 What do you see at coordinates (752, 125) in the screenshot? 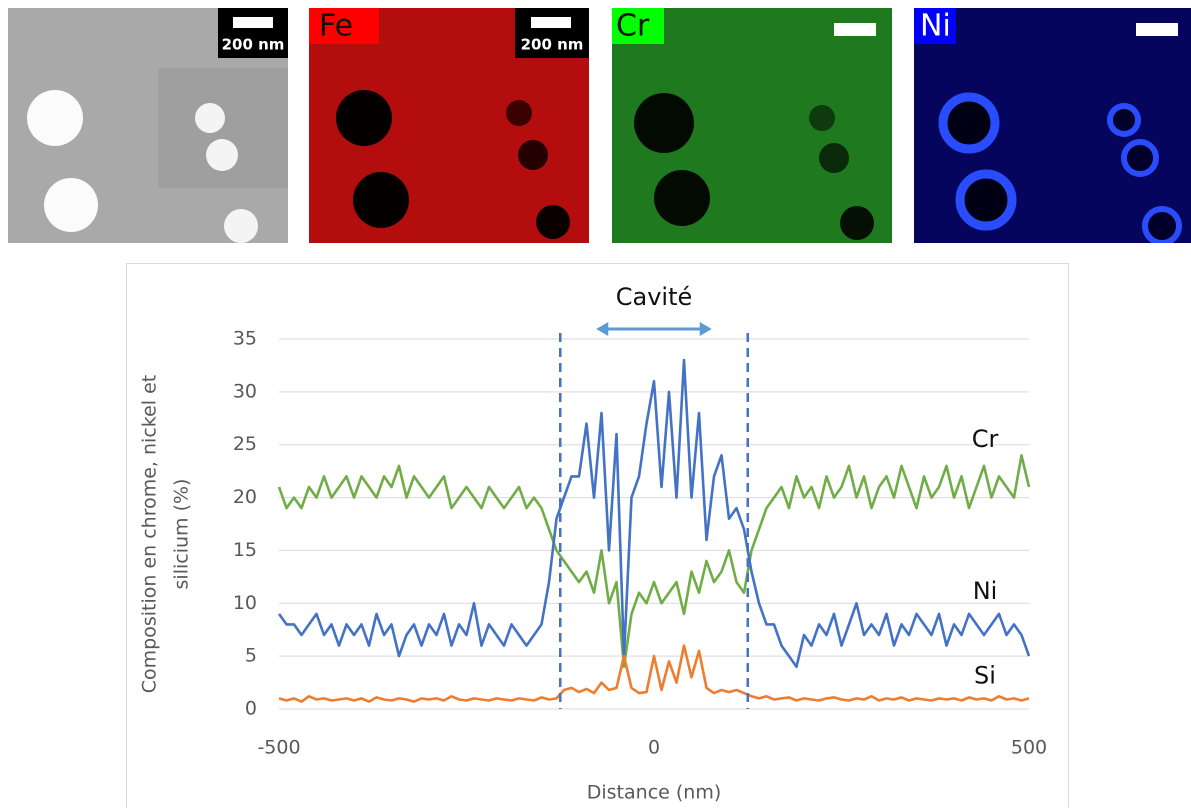
I see `micrograph-cr: Cr` at bounding box center [752, 125].